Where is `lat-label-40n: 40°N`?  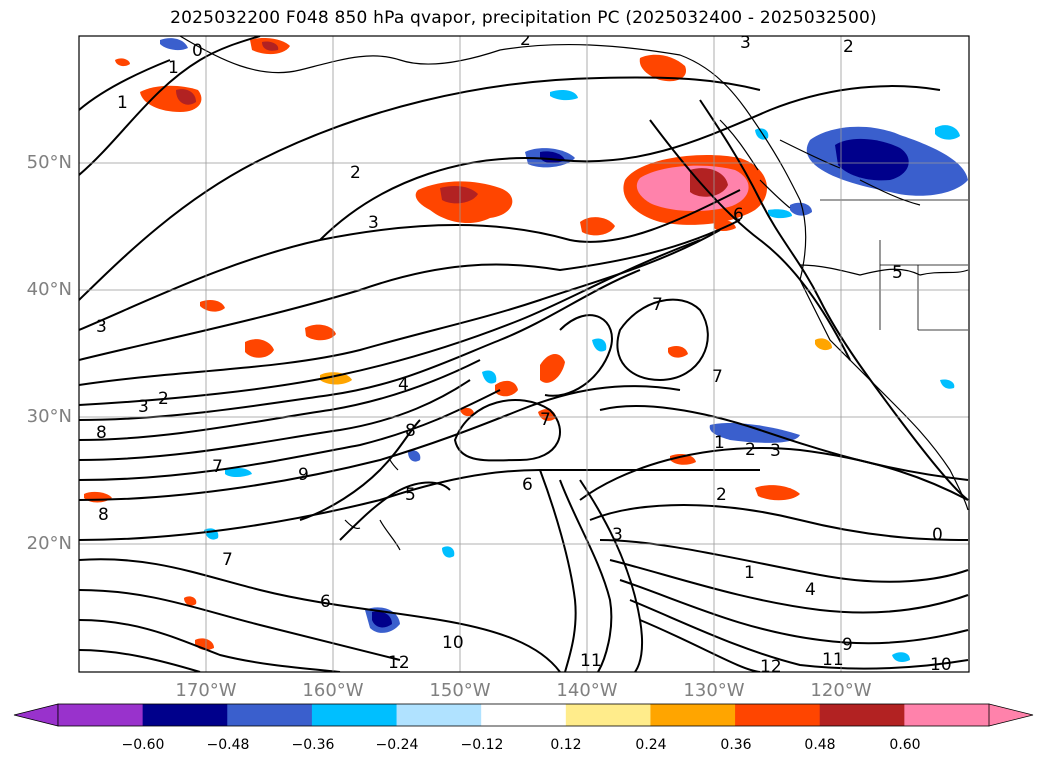 lat-label-40n: 40°N is located at coordinates (49, 289).